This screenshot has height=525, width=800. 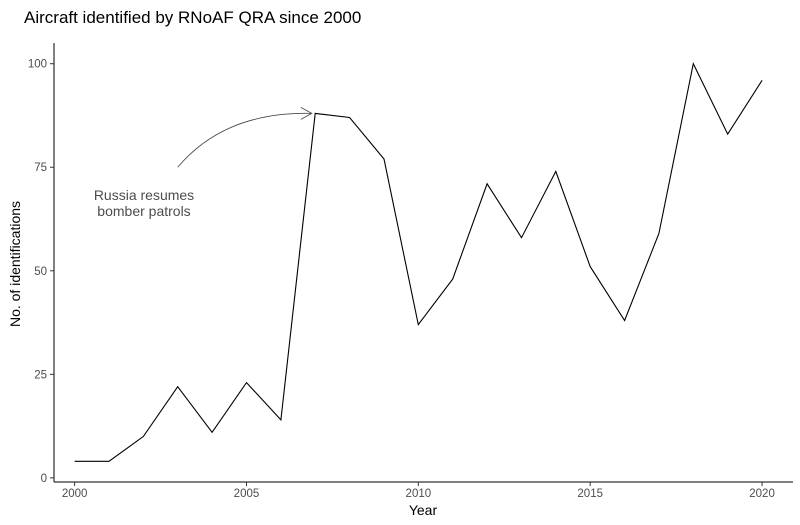 I want to click on y-axis-title: No. of identifications, so click(x=15, y=264).